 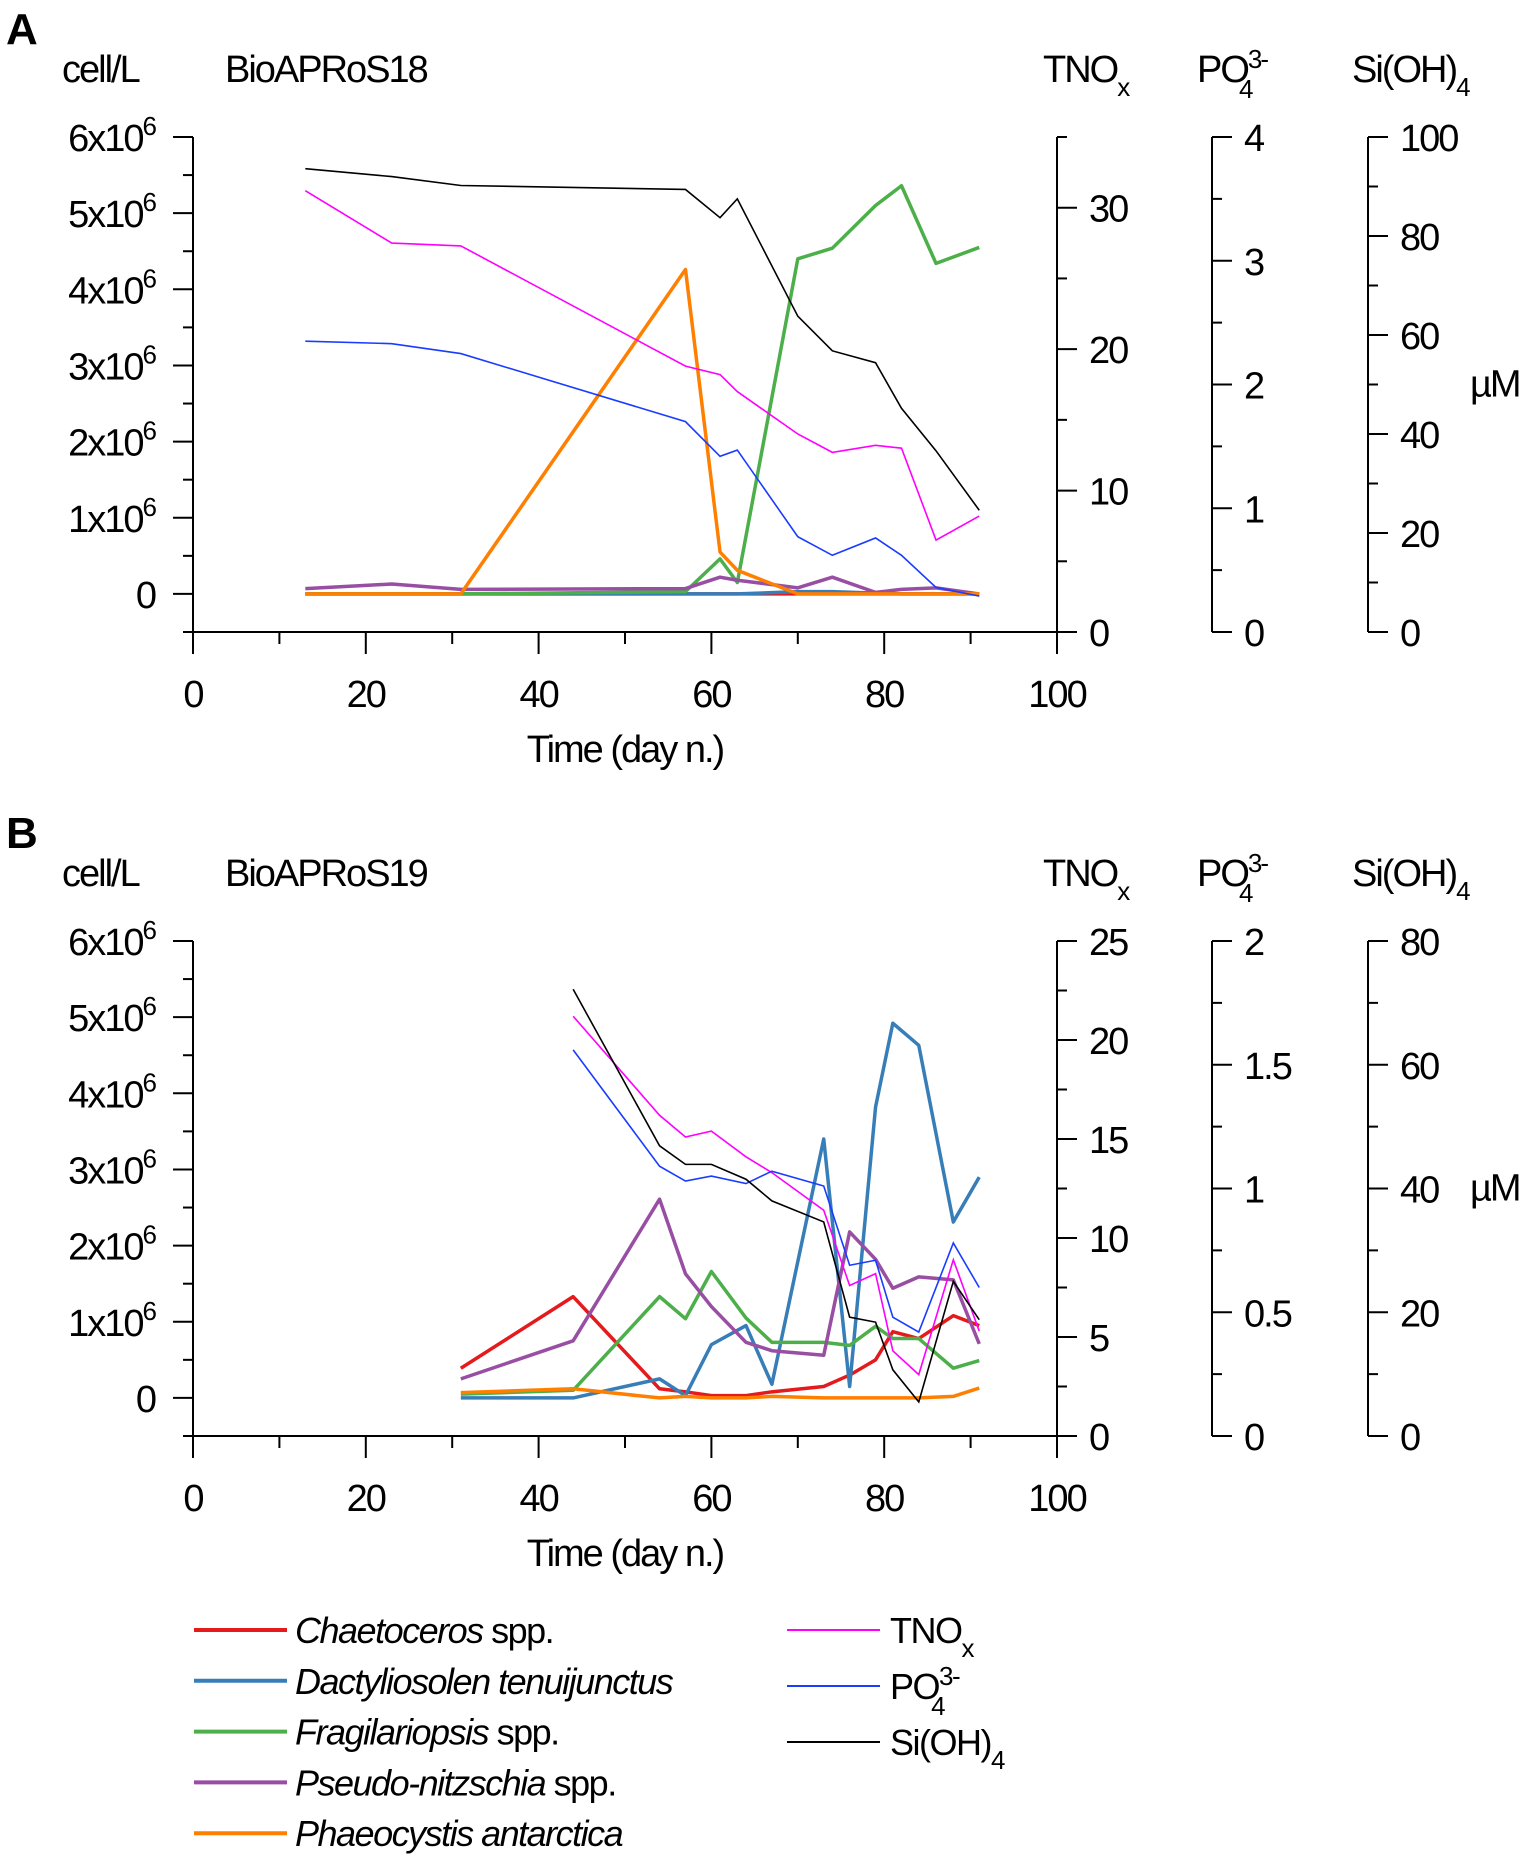 I want to click on series-fragilariopsis-spp-, so click(x=642, y=389).